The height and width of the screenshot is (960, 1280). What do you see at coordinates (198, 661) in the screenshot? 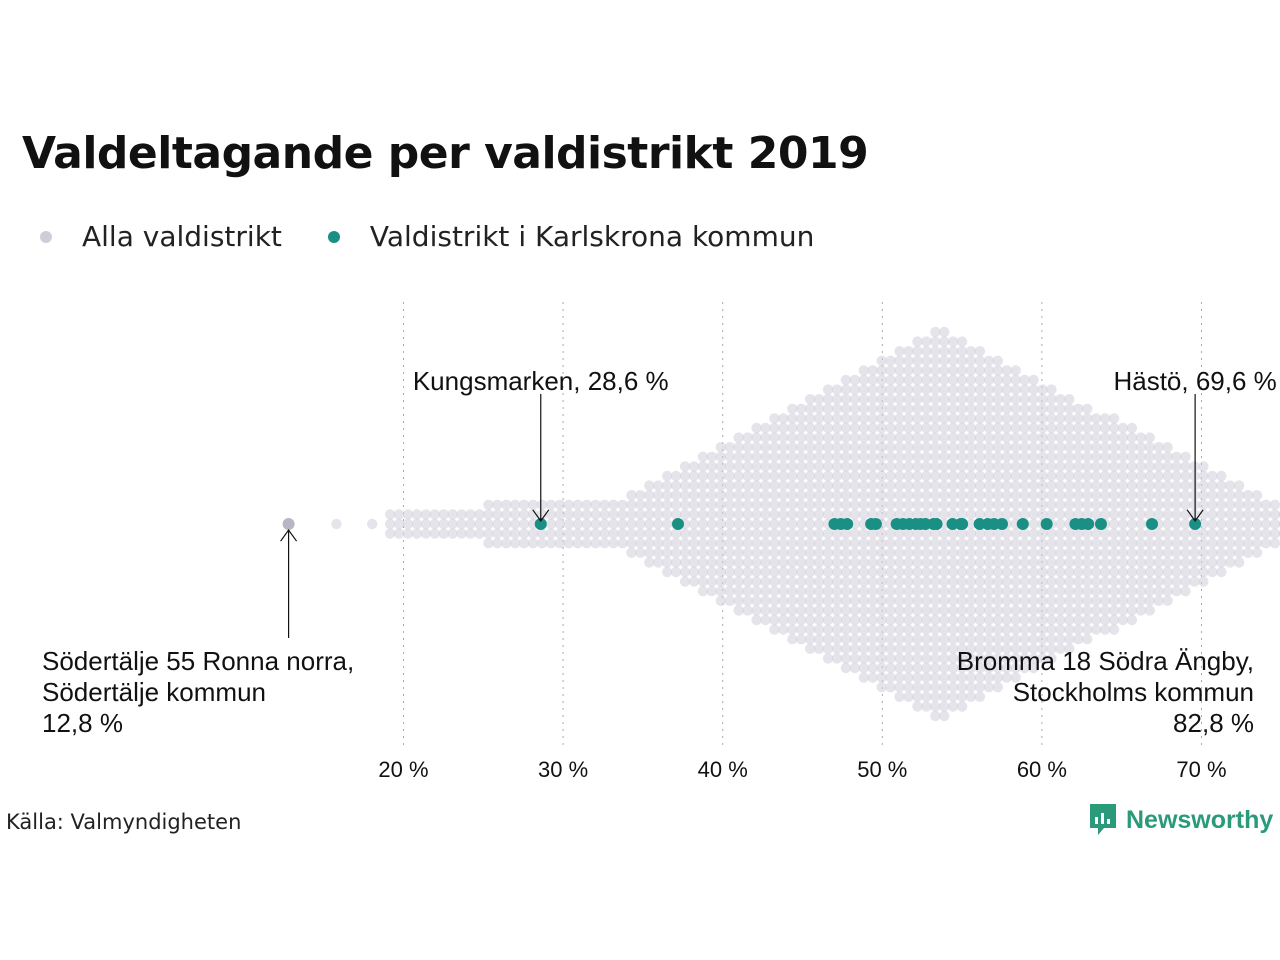
I see `annotation-line-text: Södertälje 55 Ronna norra,` at bounding box center [198, 661].